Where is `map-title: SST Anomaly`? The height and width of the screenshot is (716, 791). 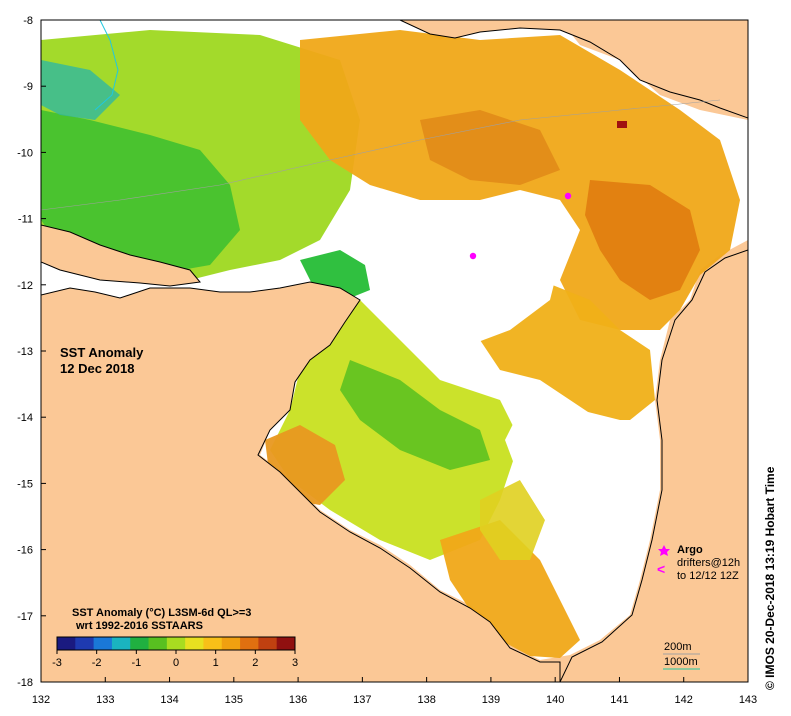 map-title: SST Anomaly is located at coordinates (102, 352).